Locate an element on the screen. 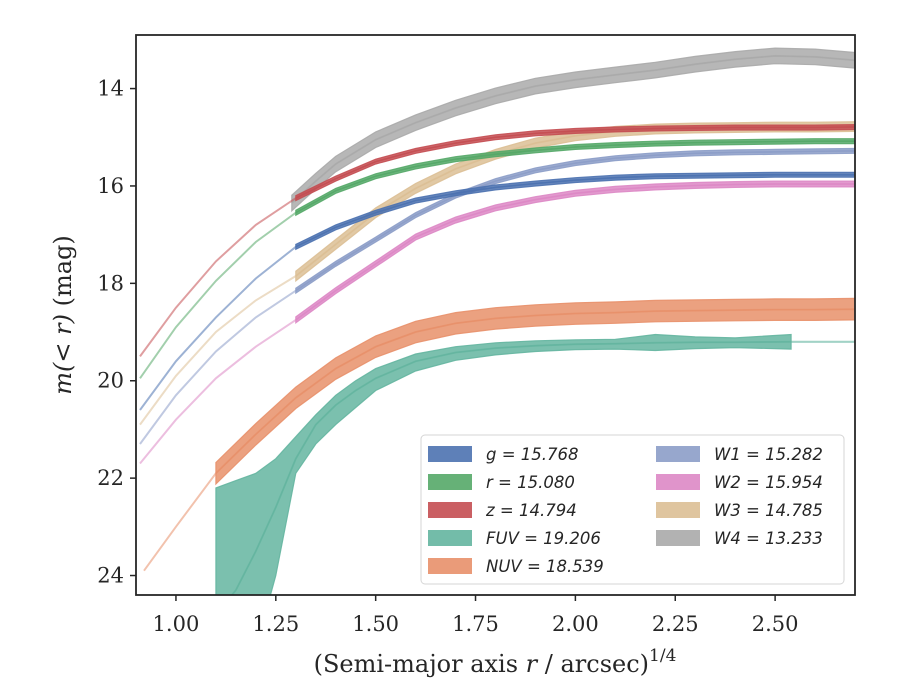 The image size is (900, 700). series-z-line is located at coordinates (575, 162).